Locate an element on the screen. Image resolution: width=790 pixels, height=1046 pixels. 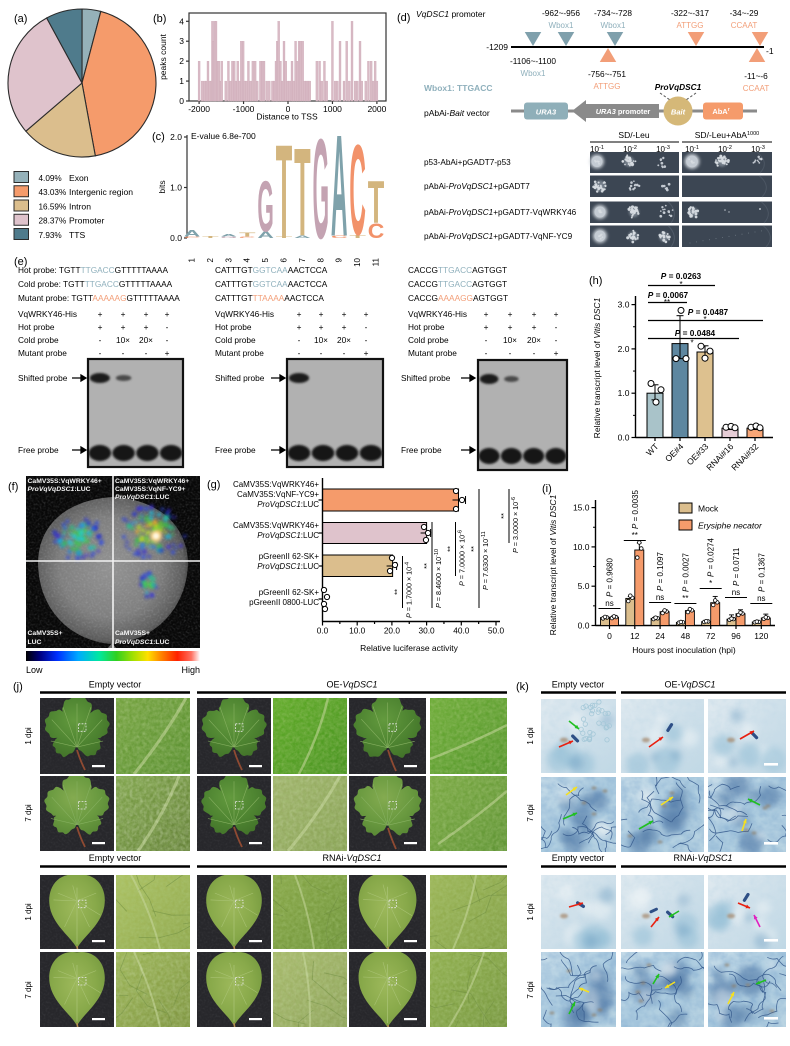
svg-text: 10.0 is located at coordinates (357, 631).